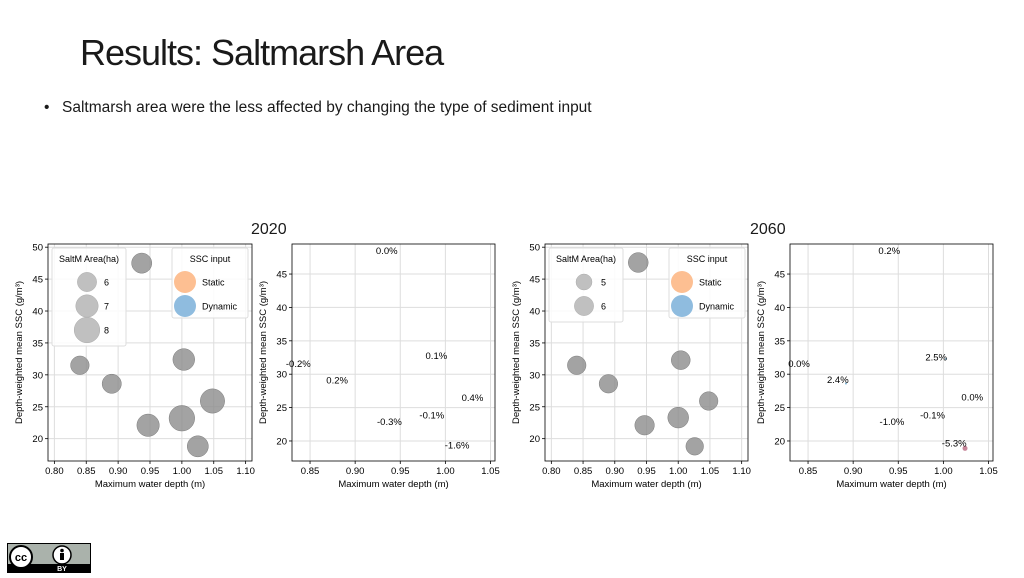  What do you see at coordinates (298, 364) in the screenshot?
I see `data-label: -0.2%` at bounding box center [298, 364].